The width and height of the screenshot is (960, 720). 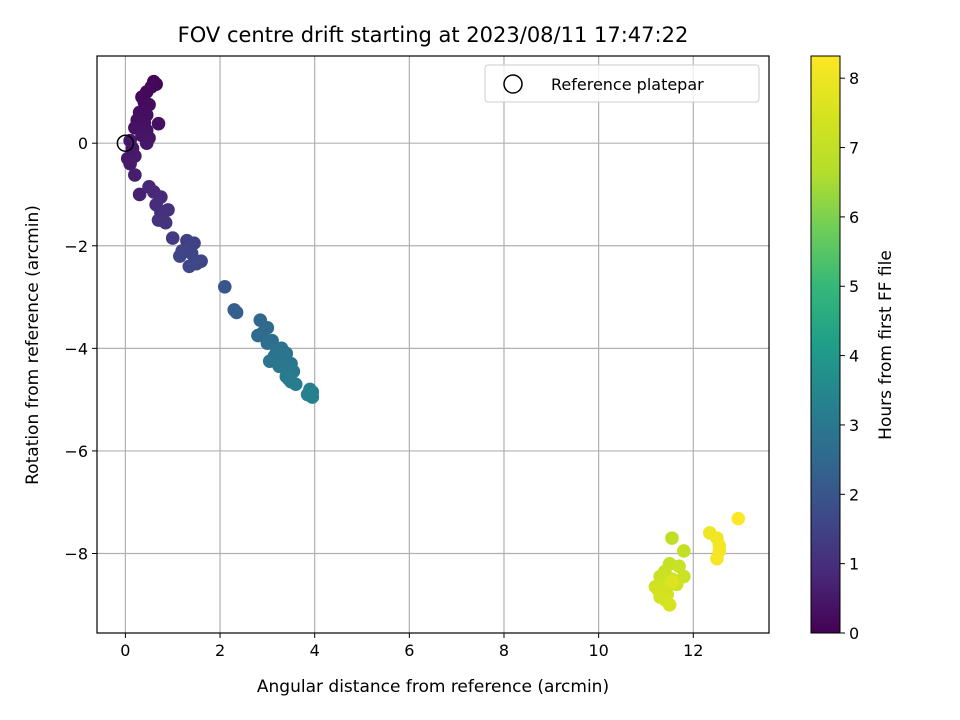 I want to click on x-tick-label: 10, so click(x=598, y=650).